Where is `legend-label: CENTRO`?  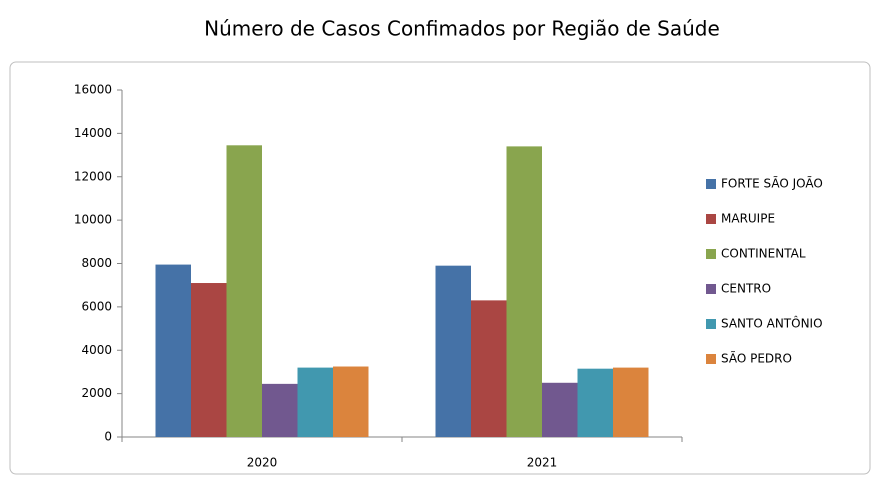 legend-label: CENTRO is located at coordinates (746, 289).